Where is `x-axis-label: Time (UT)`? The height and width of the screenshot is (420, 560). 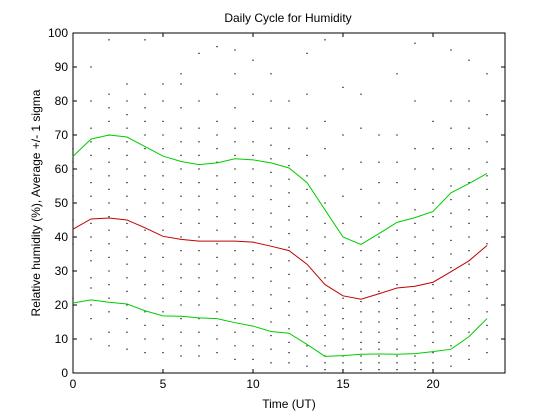
x-axis-label: Time (UT) is located at coordinates (289, 404).